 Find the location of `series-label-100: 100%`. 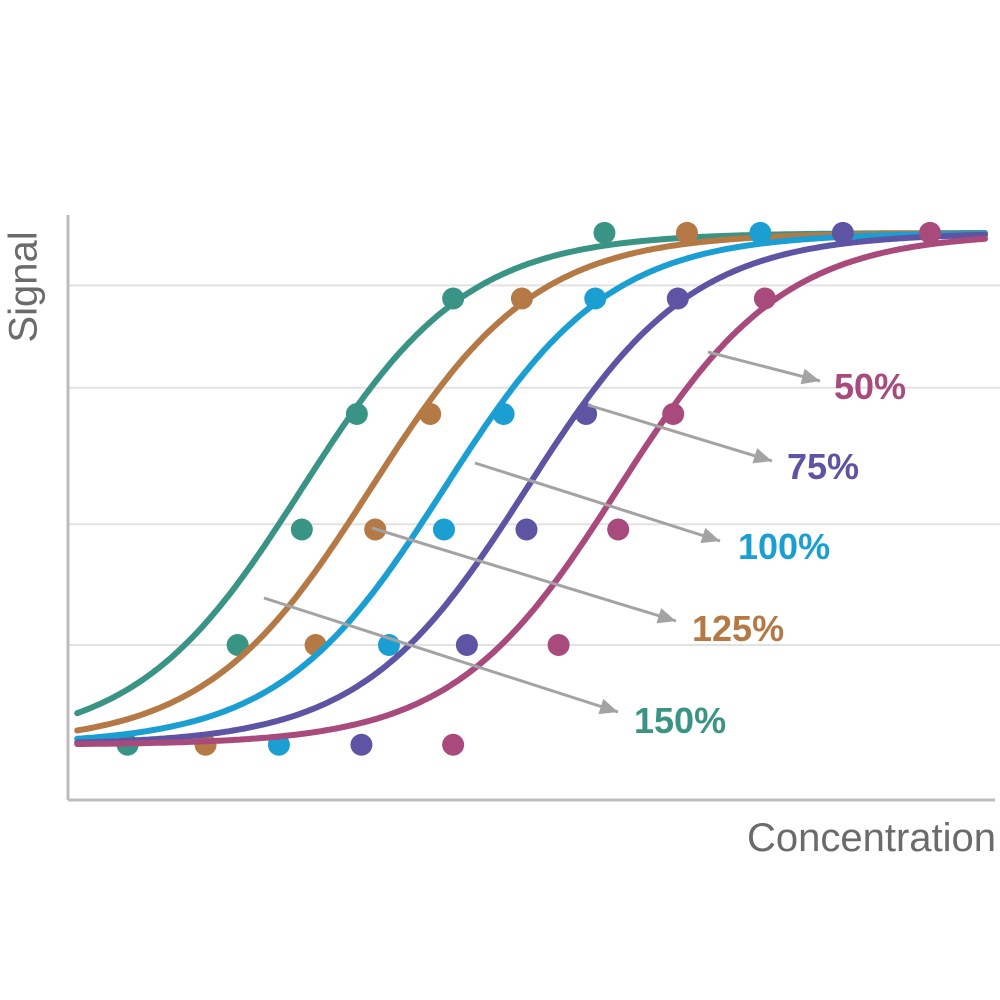

series-label-100: 100% is located at coordinates (784, 546).